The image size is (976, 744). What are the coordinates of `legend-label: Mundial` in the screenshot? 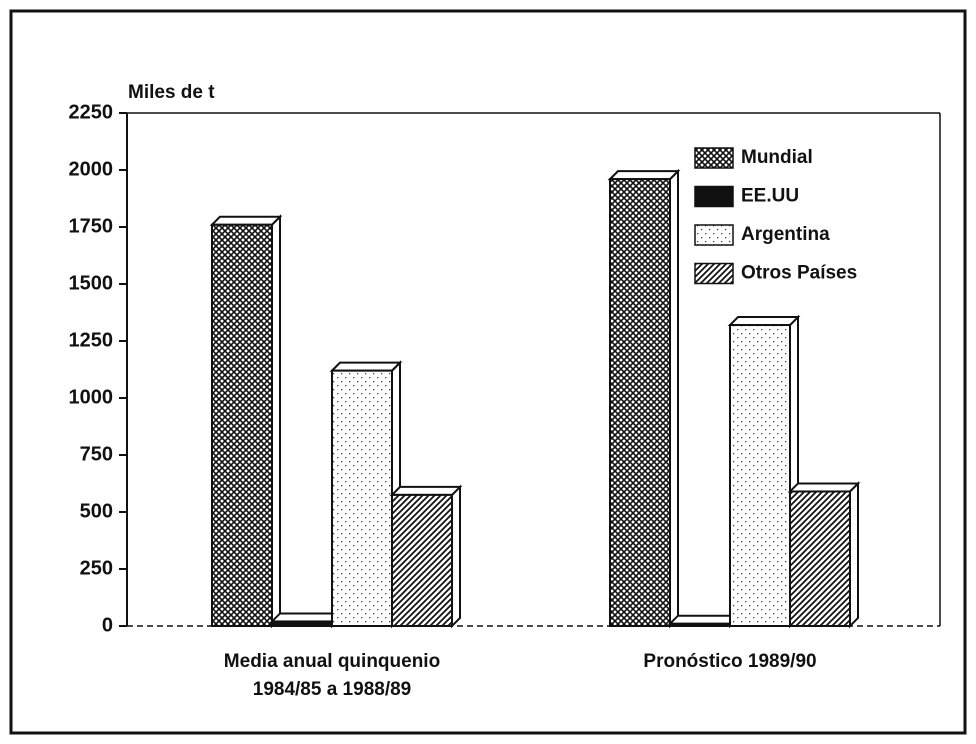 It's located at (777, 157).